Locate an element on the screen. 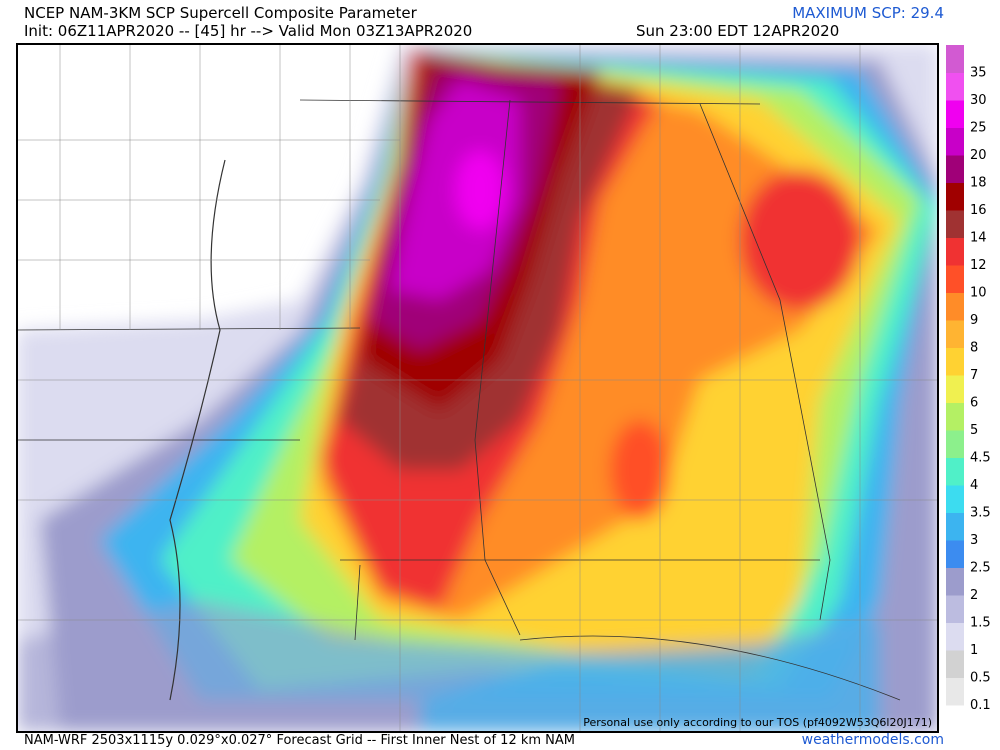 Image resolution: width=1000 pixels, height=750 pixels. legend-label: 20 is located at coordinates (978, 155).